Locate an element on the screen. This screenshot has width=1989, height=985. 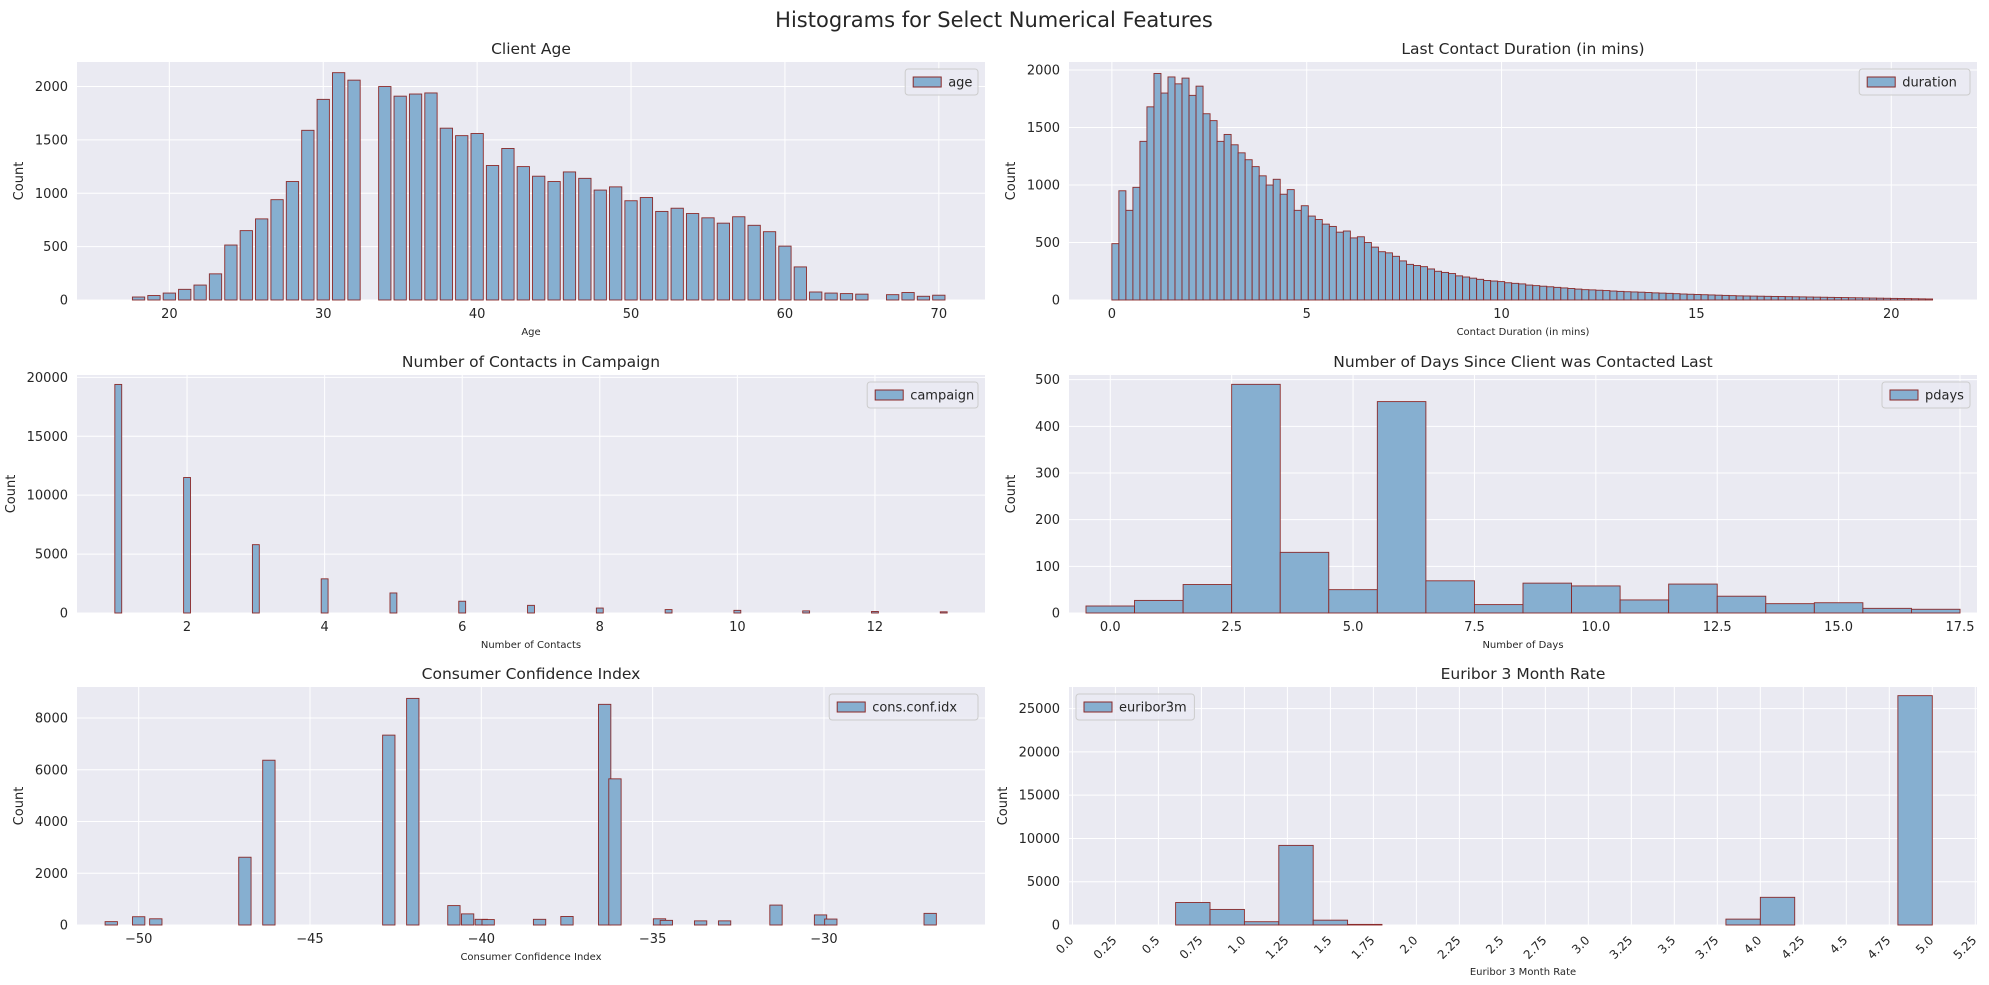
y-tick-label: 10000 is located at coordinates (47, 496).